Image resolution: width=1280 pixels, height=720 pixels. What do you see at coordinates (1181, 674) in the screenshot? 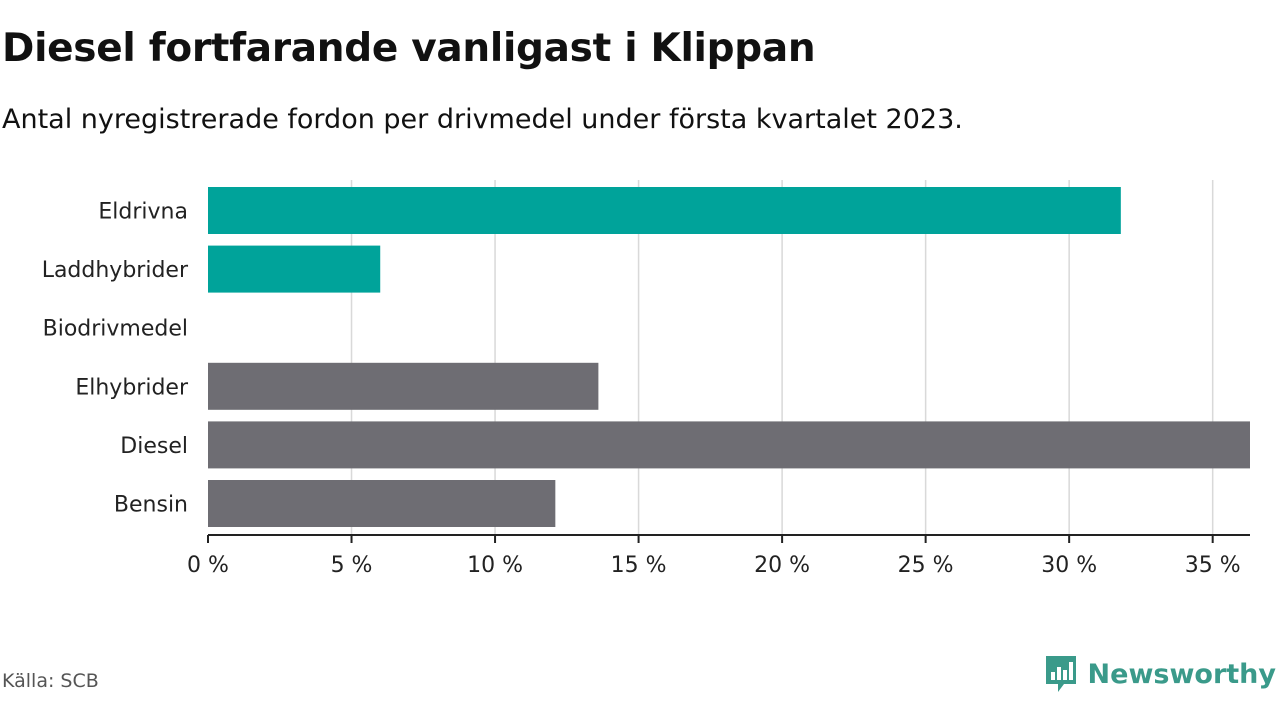
I see `brand-name: Newsworthy` at bounding box center [1181, 674].